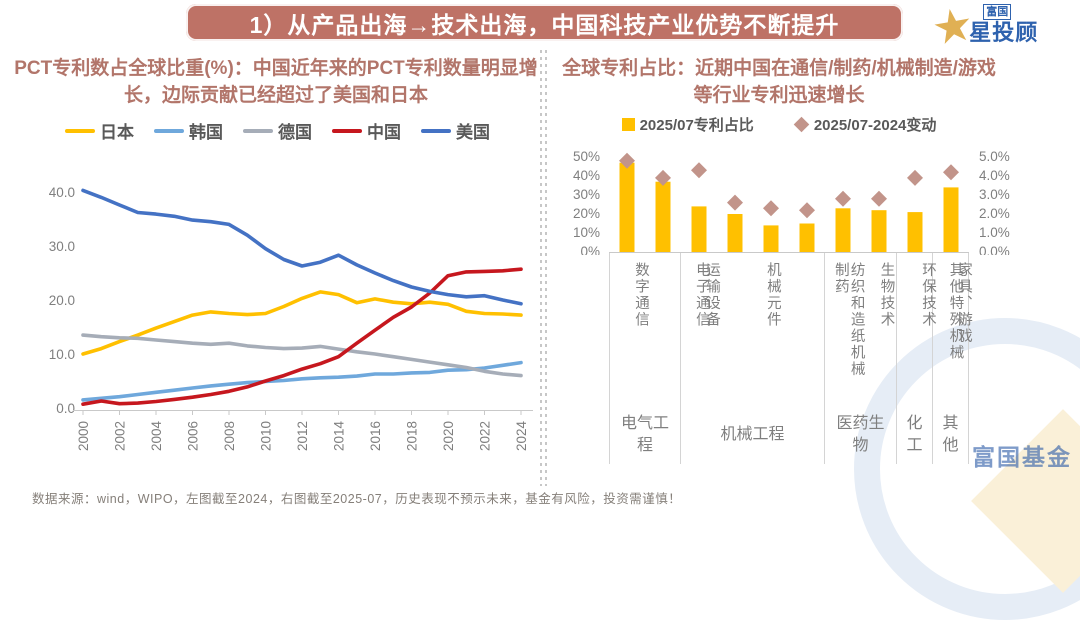 This screenshot has height=620, width=1080. What do you see at coordinates (188, 130) in the screenshot?
I see `legend-item: 韩国` at bounding box center [188, 130].